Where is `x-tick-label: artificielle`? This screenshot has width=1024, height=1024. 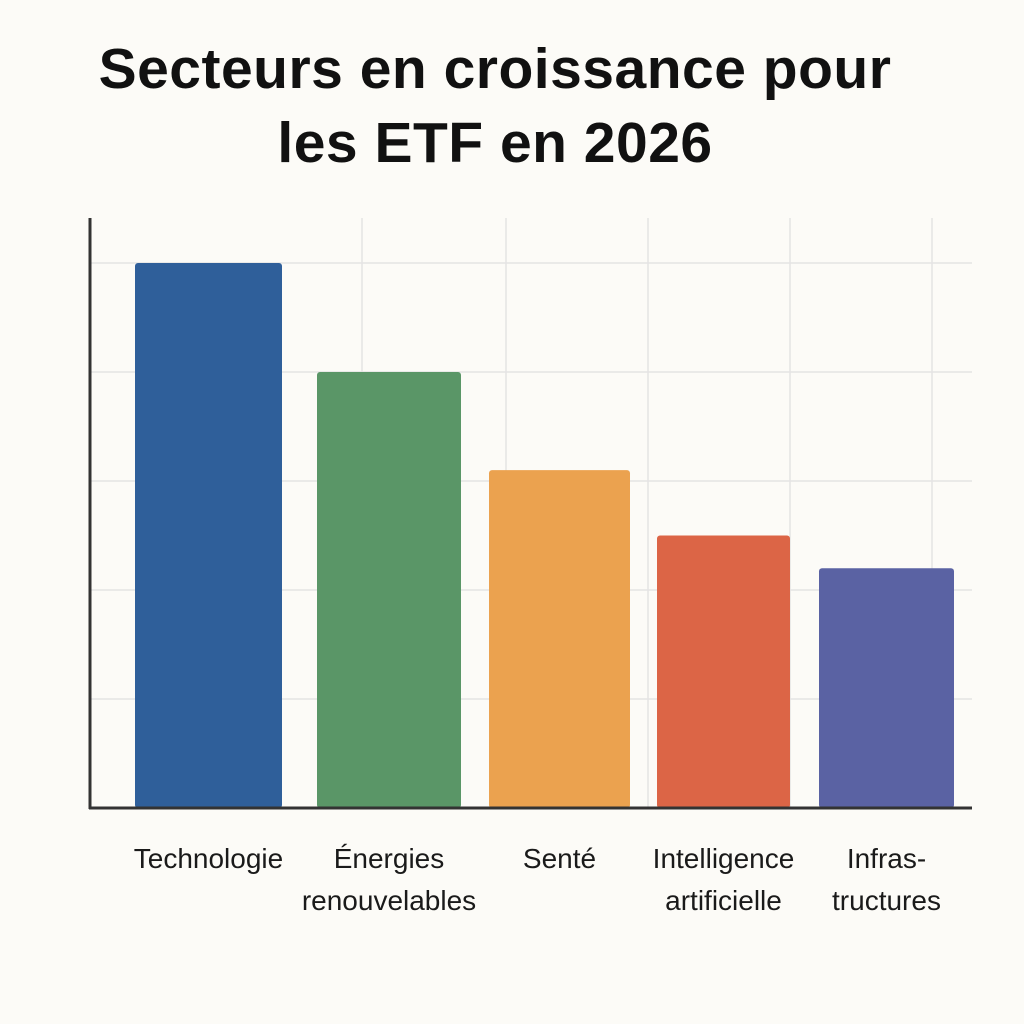
x-tick-label: artificielle is located at coordinates (723, 900).